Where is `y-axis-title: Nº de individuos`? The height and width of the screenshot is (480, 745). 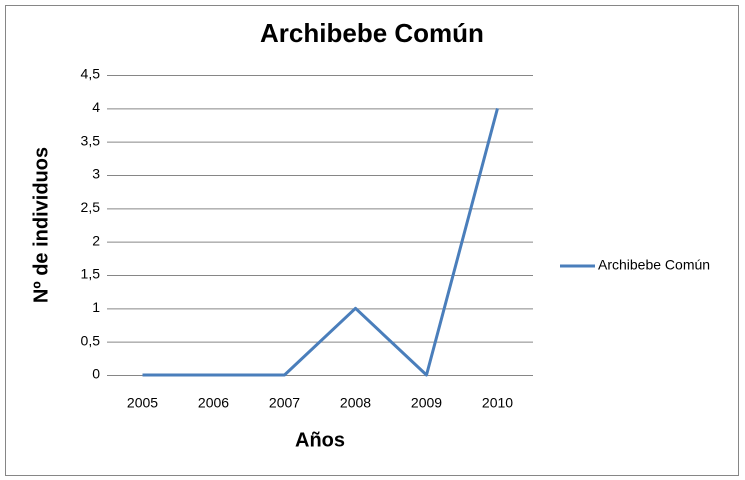
y-axis-title: Nº de individuos is located at coordinates (41, 225).